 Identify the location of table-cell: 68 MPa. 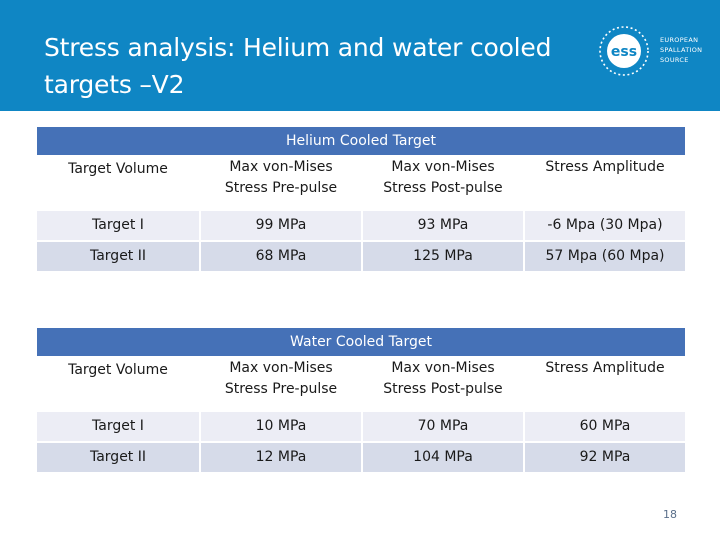
(280, 256).